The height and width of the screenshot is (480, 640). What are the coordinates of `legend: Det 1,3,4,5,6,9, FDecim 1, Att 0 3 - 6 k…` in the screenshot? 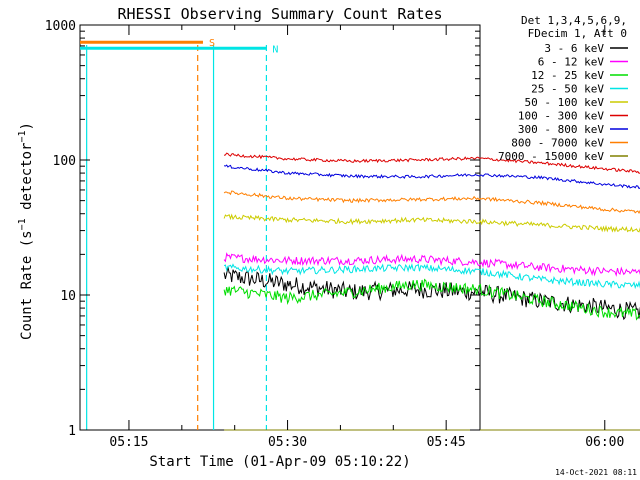 It's located at (563, 88).